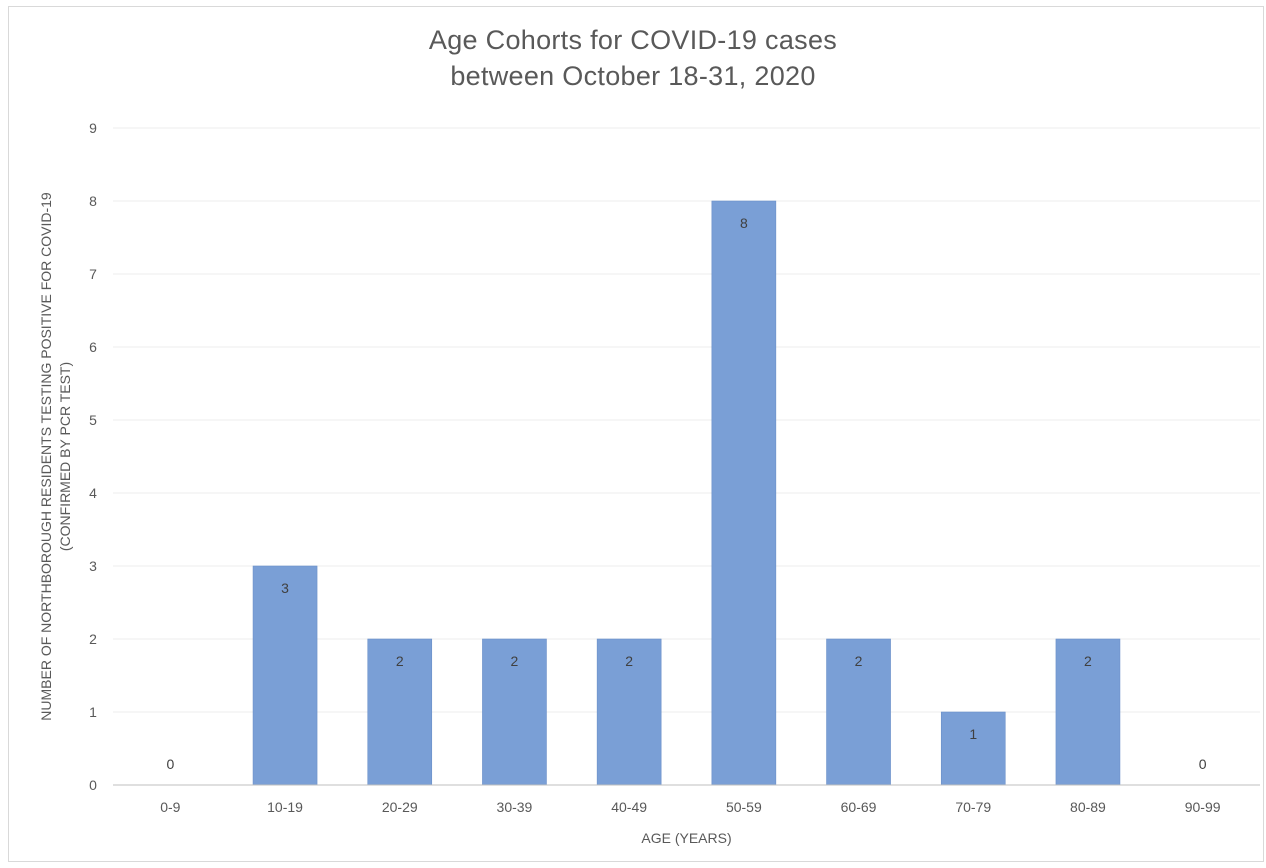 This screenshot has height=868, width=1266. Describe the element at coordinates (400, 807) in the screenshot. I see `x-tick-label-20-29: 20-29` at that location.